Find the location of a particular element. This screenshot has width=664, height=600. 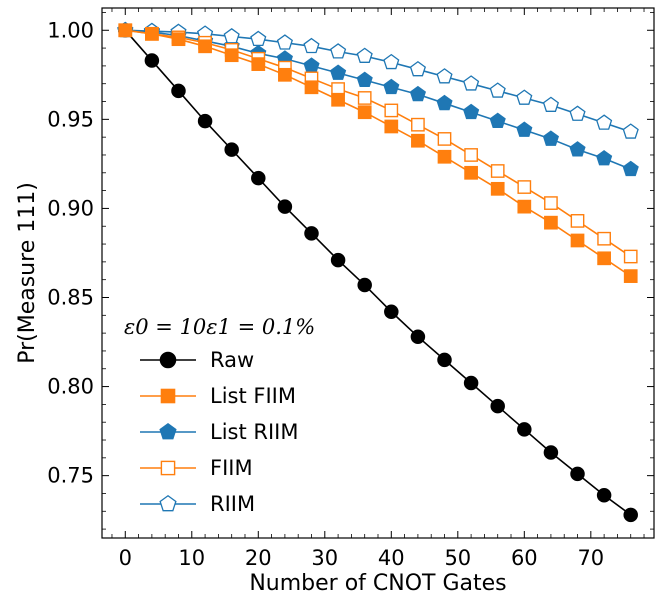

legend-marker-riim is located at coordinates (168, 503).